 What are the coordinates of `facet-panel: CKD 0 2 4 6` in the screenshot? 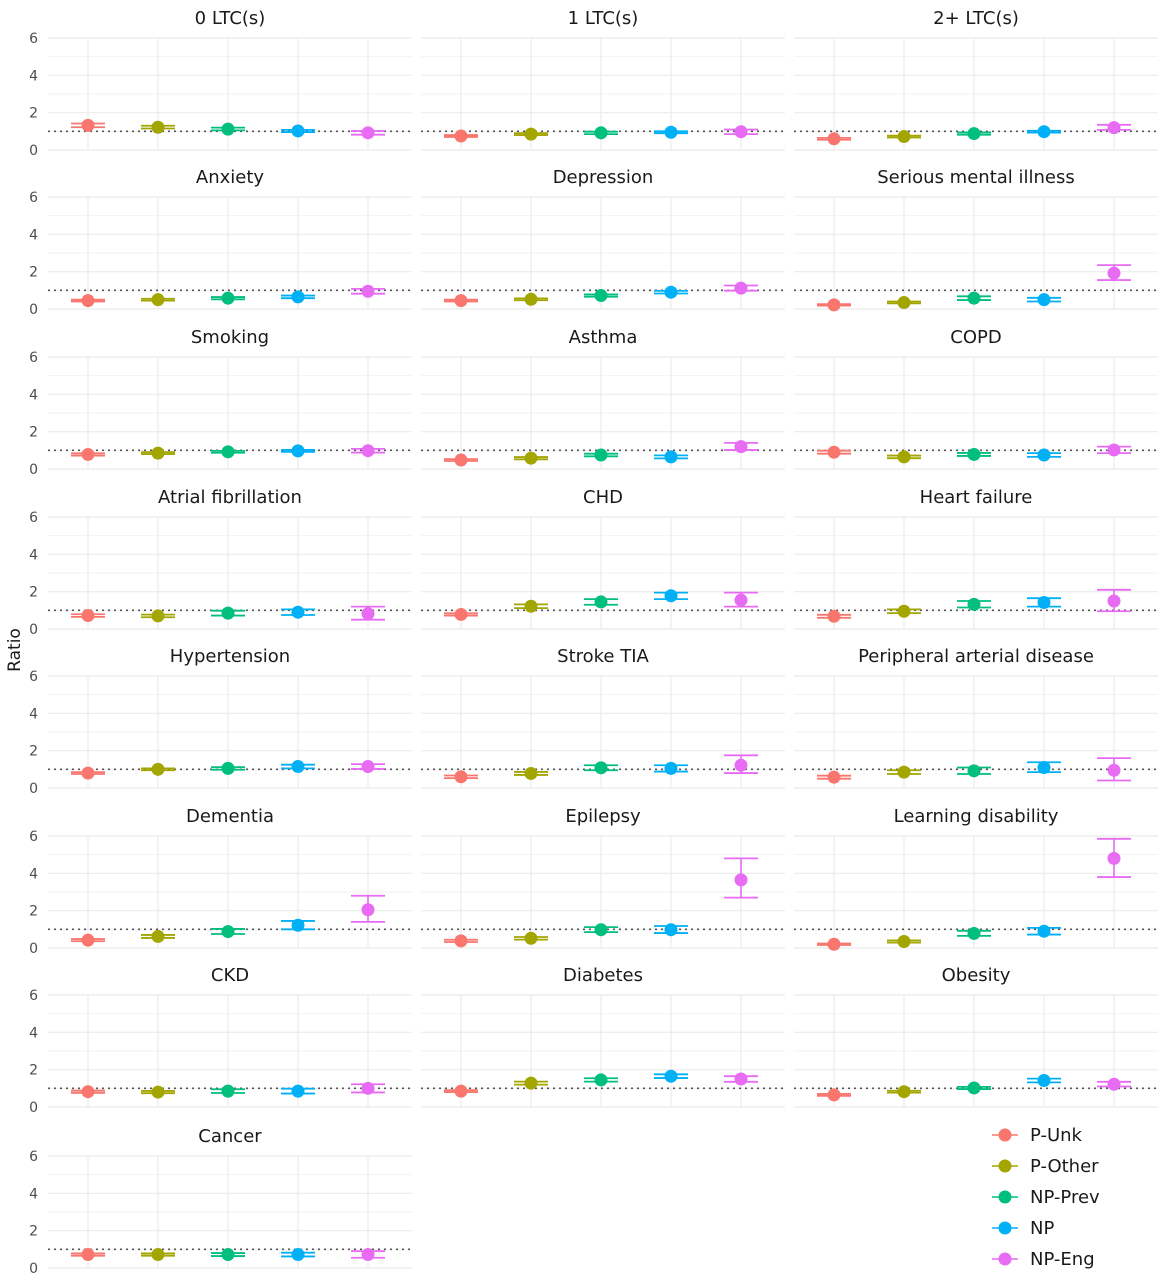 It's located at (220, 1040).